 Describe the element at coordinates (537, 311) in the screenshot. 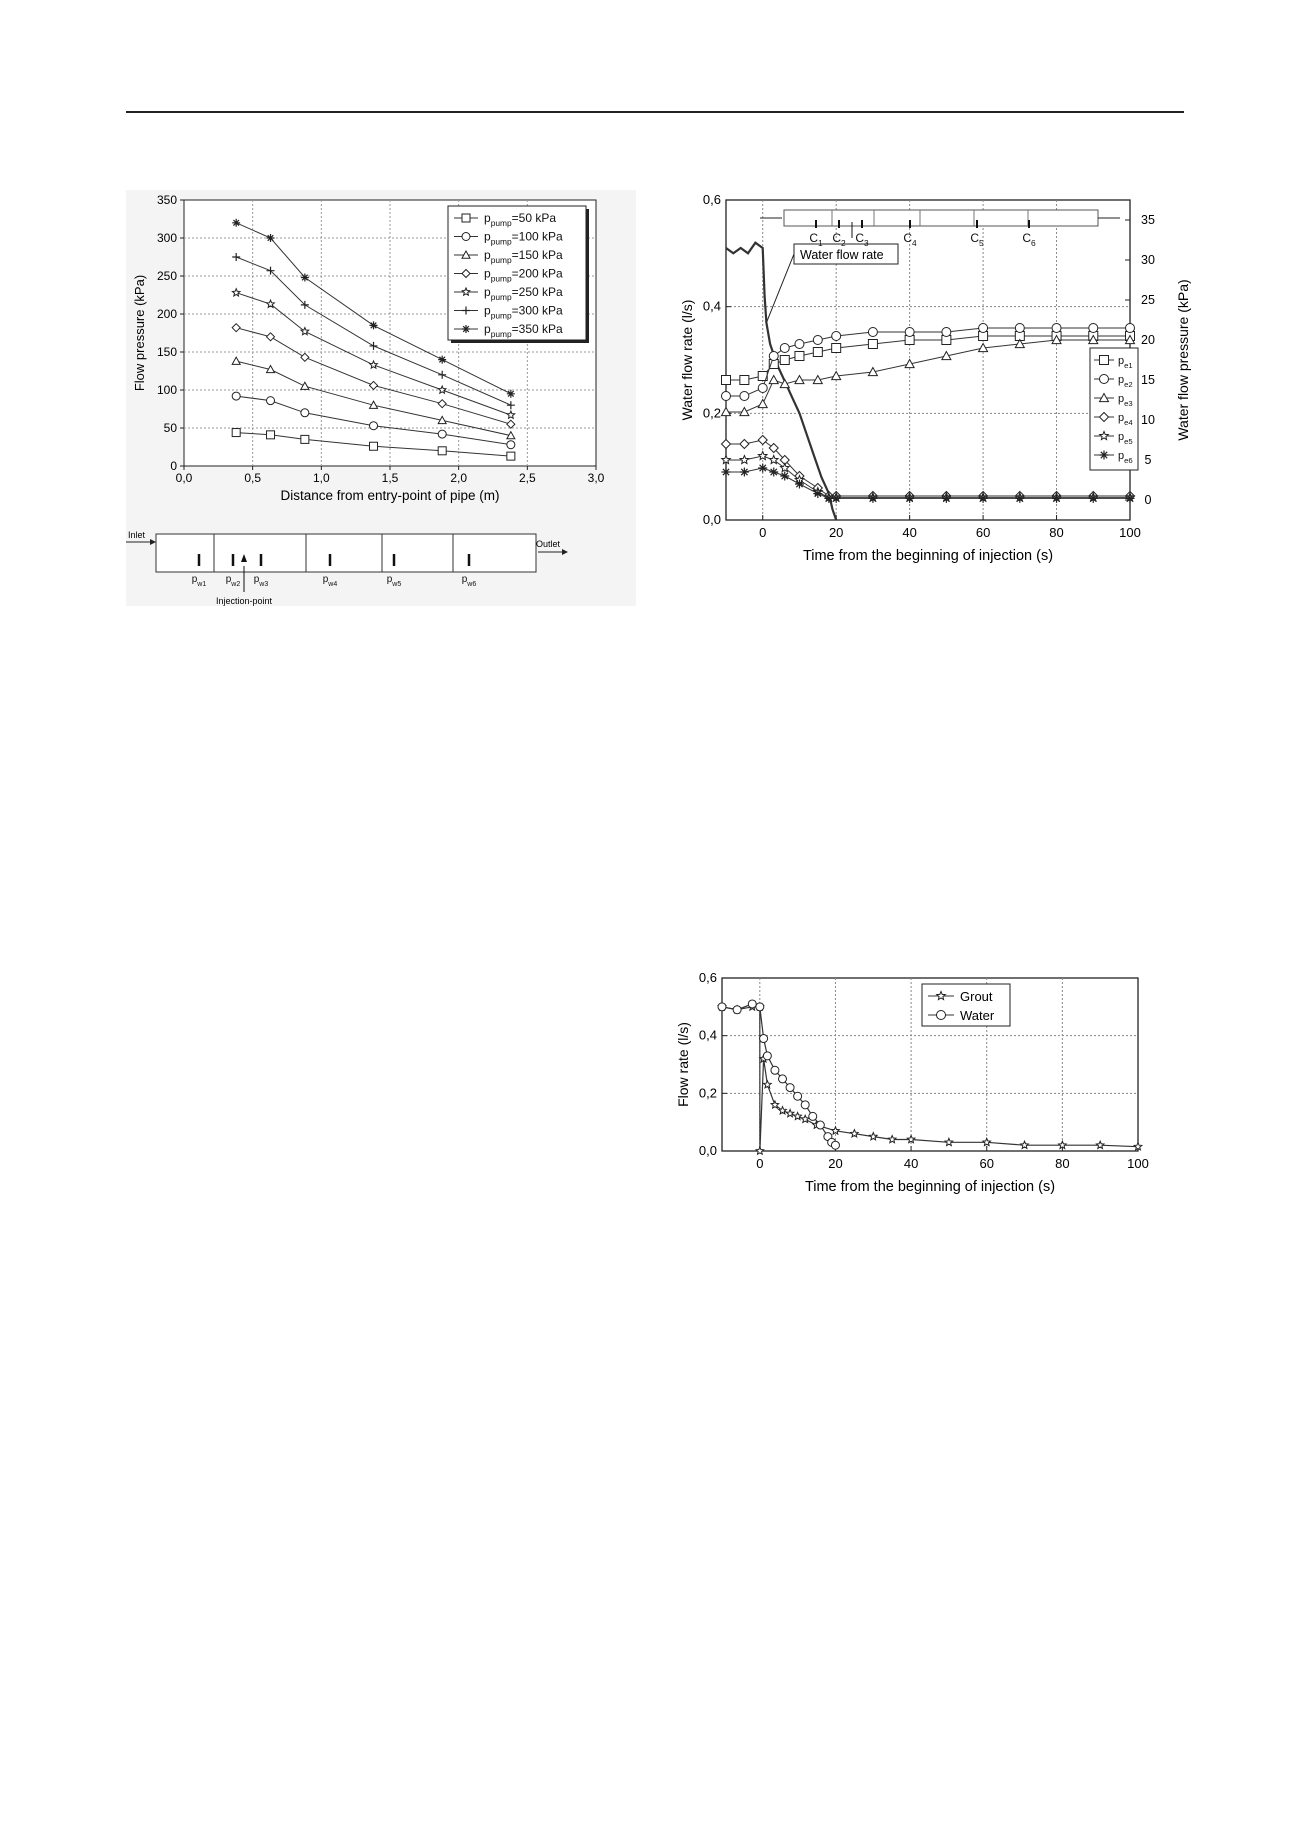

I see `legend-label-5-rest: =300 kPa` at that location.